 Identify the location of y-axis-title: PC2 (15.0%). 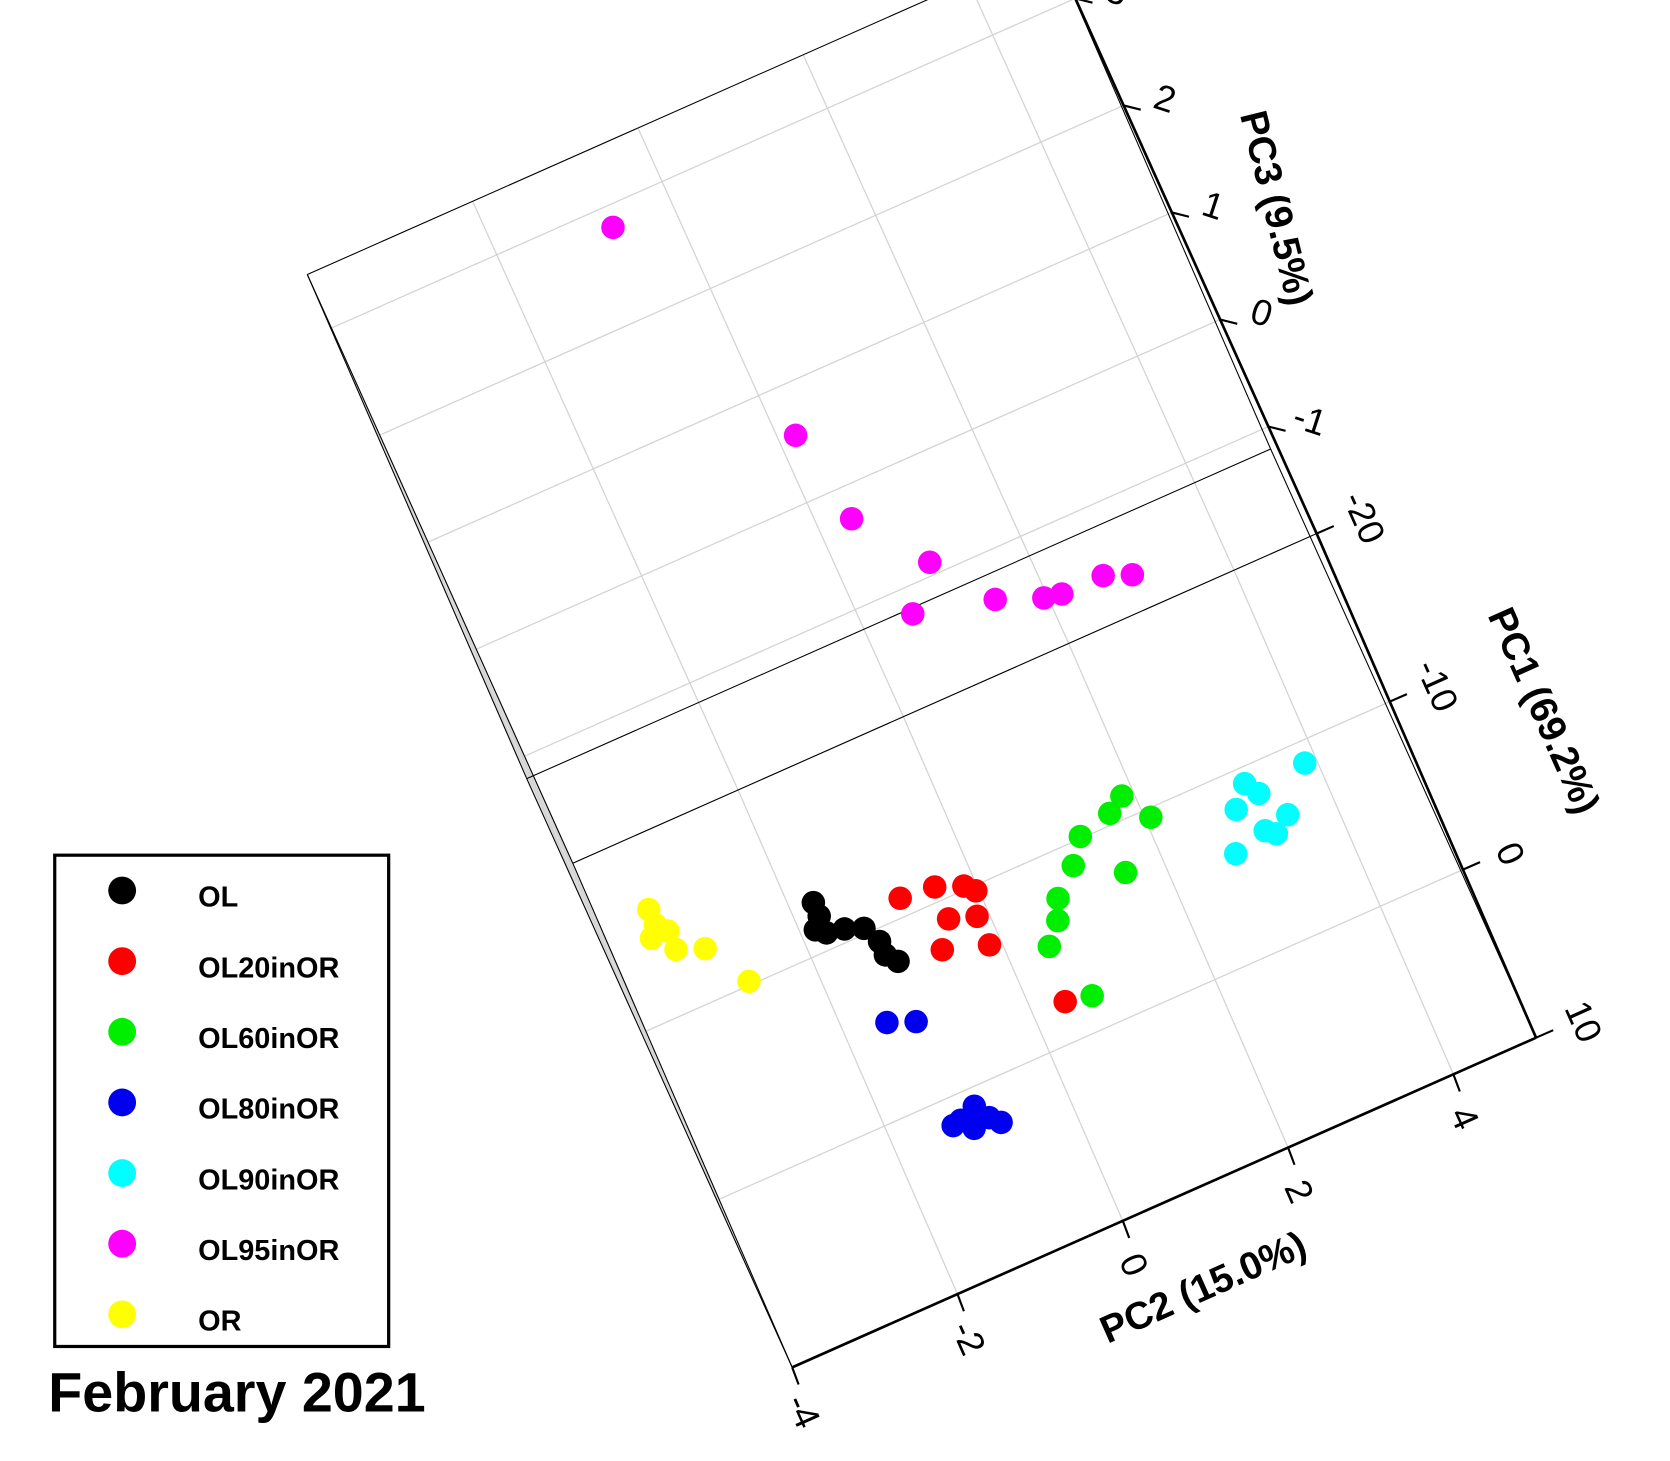
(1203, 1287).